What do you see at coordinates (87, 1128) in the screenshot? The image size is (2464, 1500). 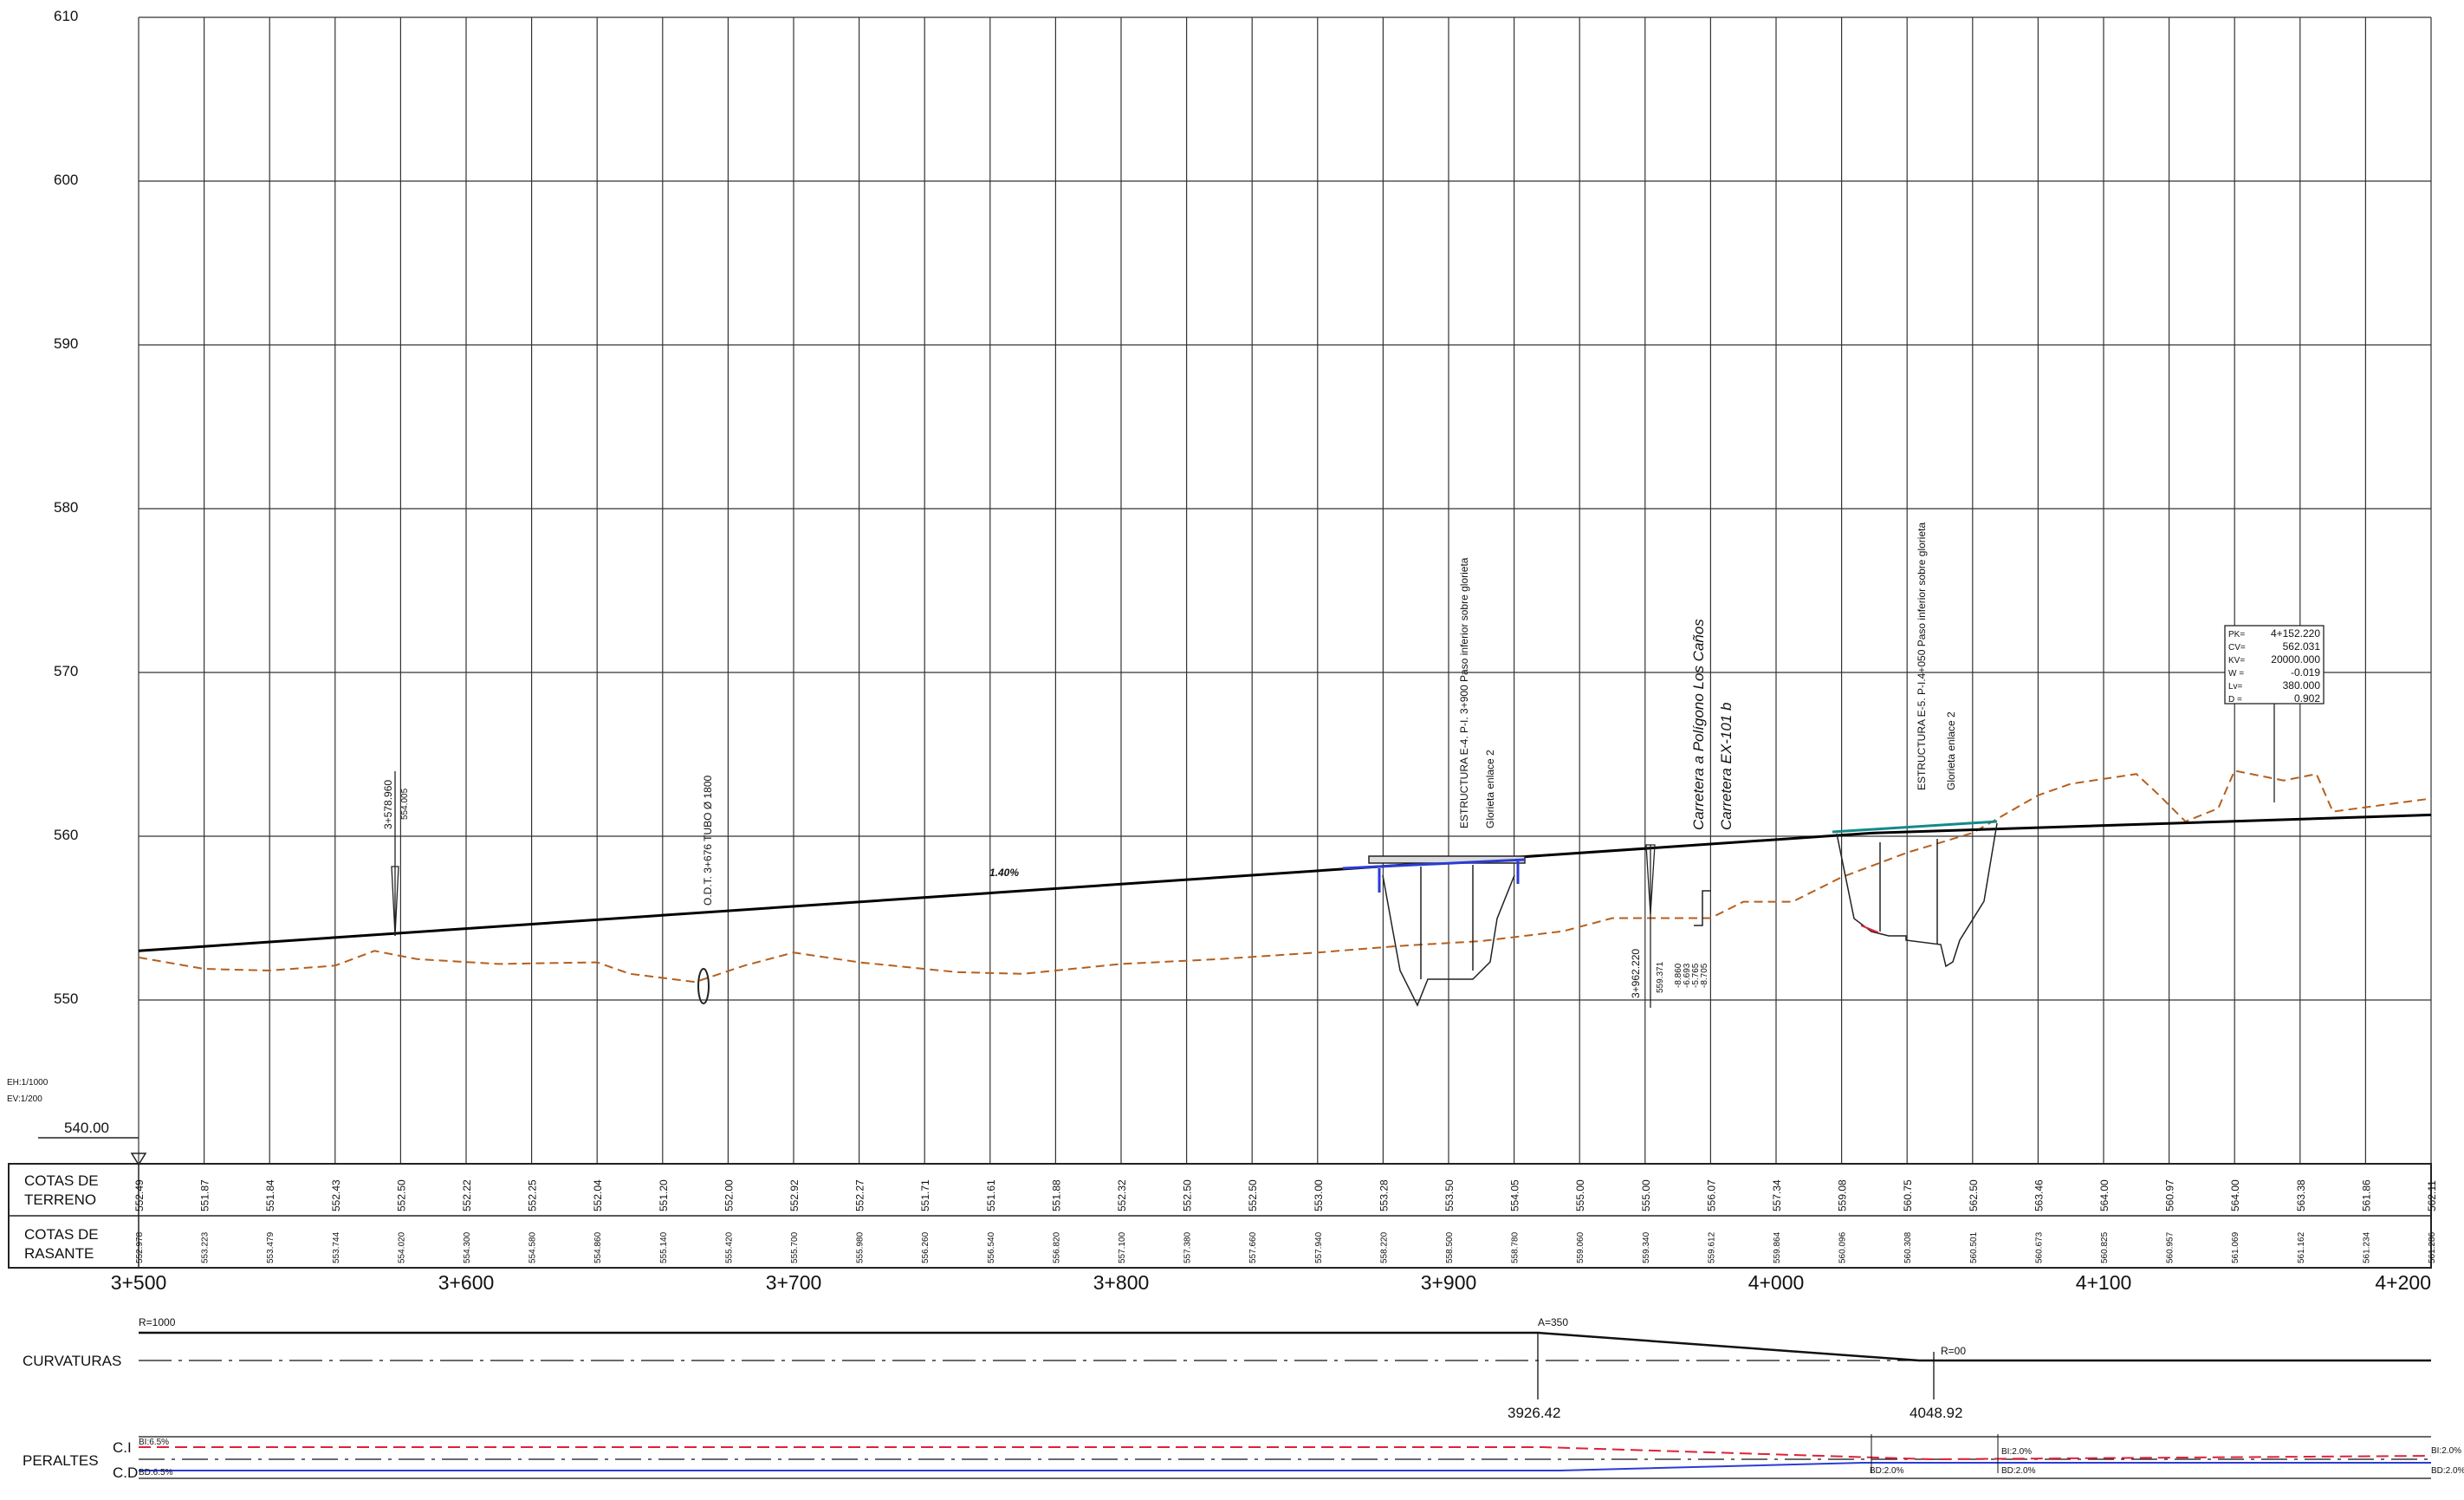 I see `datum-label: 540.00` at bounding box center [87, 1128].